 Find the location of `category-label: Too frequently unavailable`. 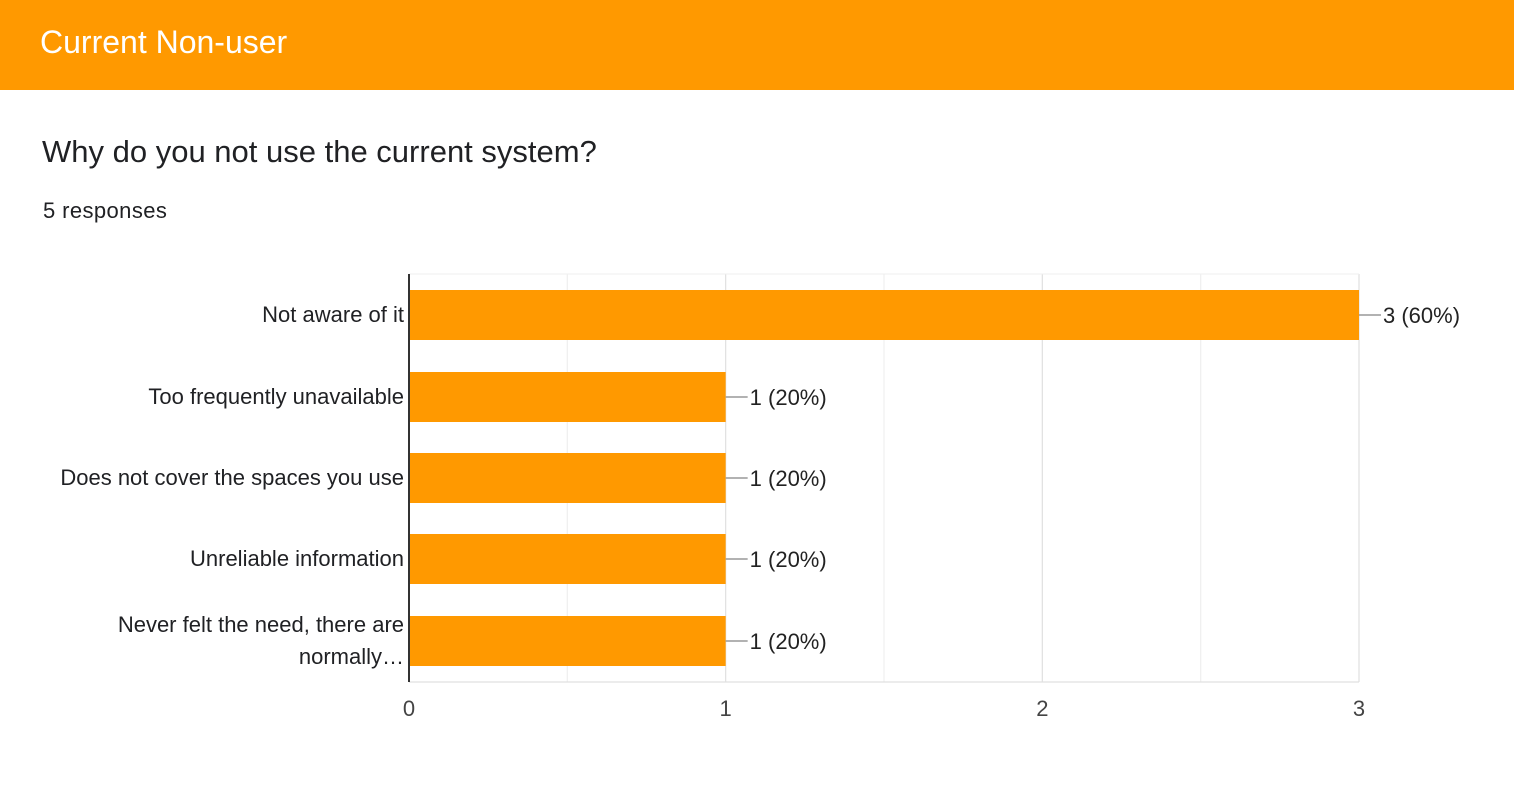

category-label: Too frequently unavailable is located at coordinates (276, 396).